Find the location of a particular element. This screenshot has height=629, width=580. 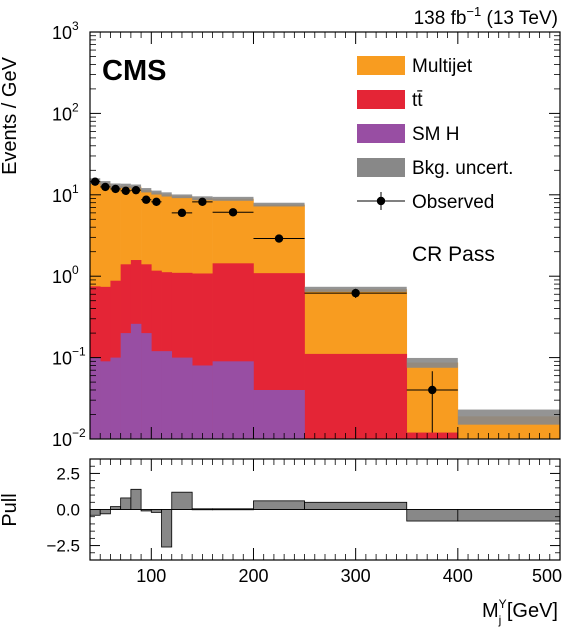

legend-label-4: Observed is located at coordinates (453, 202).